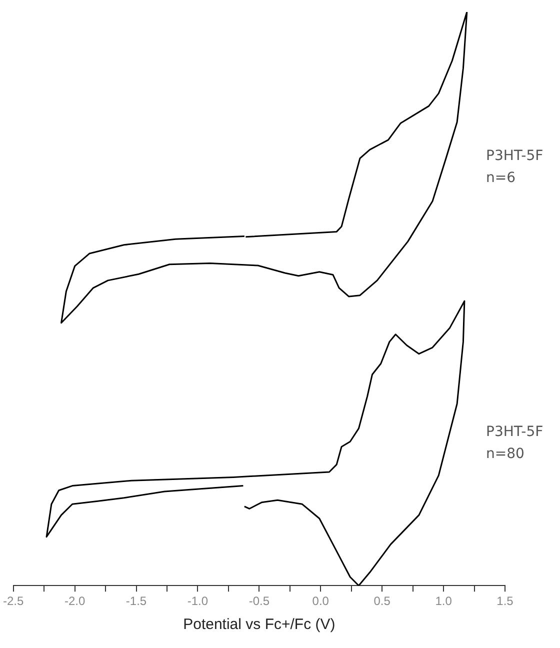  I want to click on text: P3HT-5F n=80, so click(515, 443).